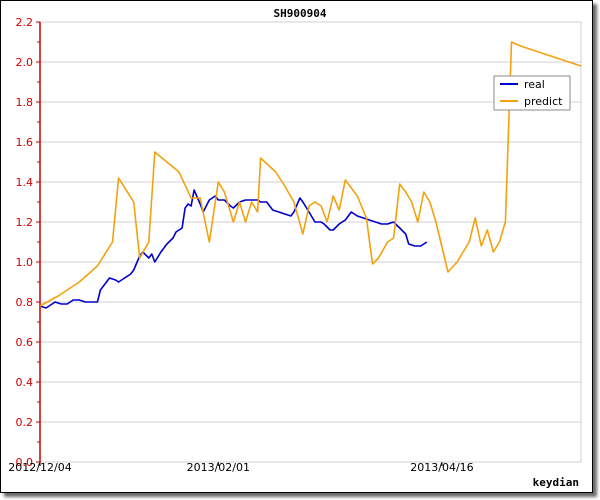 Image resolution: width=600 pixels, height=500 pixels. Describe the element at coordinates (25, 142) in the screenshot. I see `y-tick-label: 1.6` at that location.